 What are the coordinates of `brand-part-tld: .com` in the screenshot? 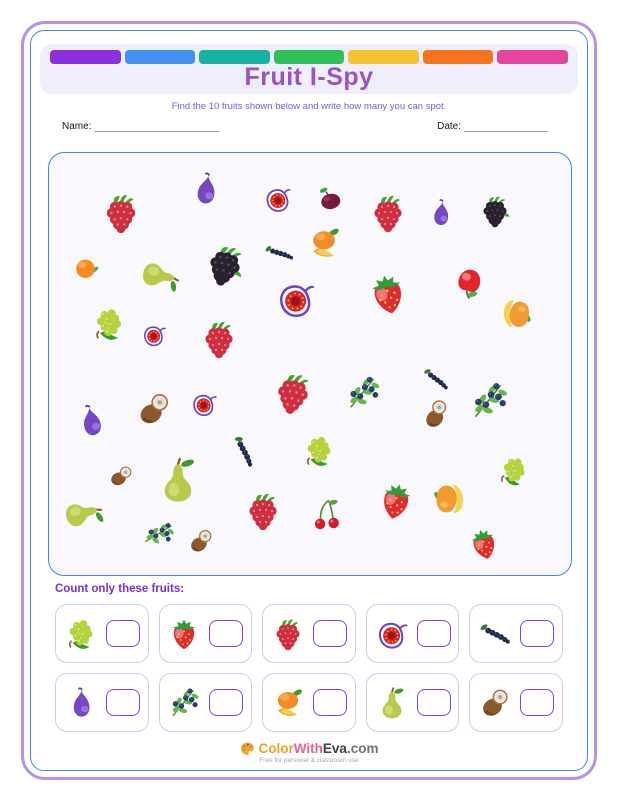 It's located at (362, 748).